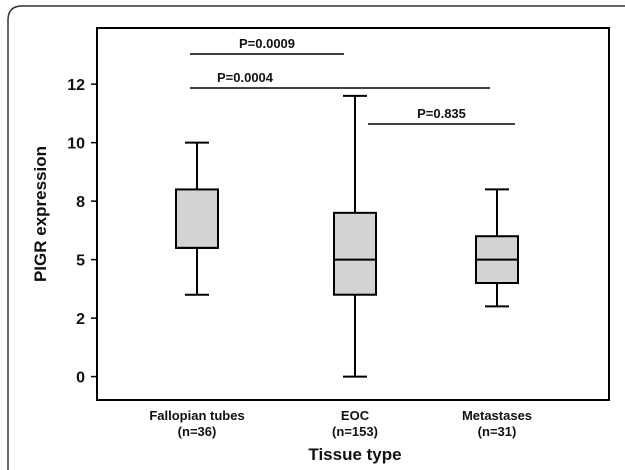 The image size is (625, 470). I want to click on significance-label: P=0.835, so click(441, 113).